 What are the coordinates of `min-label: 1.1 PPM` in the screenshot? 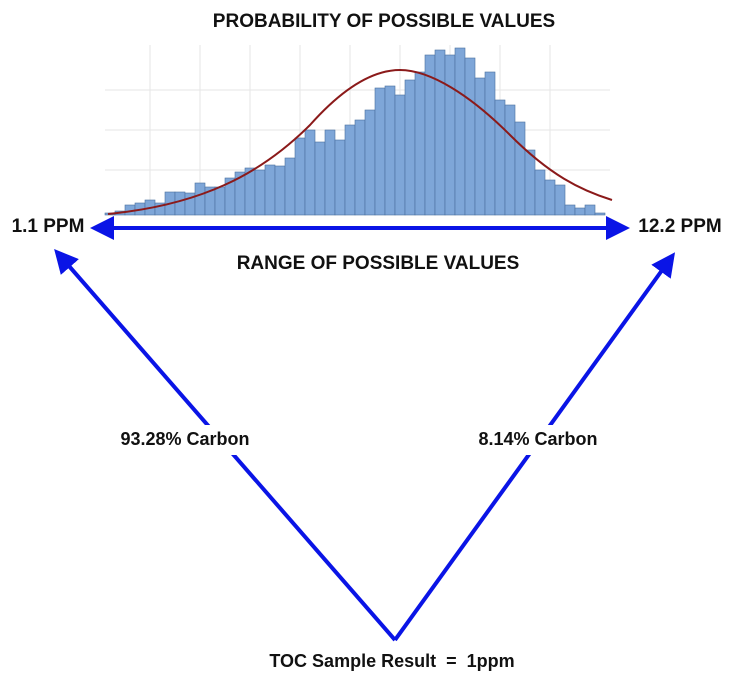 It's located at (48, 226).